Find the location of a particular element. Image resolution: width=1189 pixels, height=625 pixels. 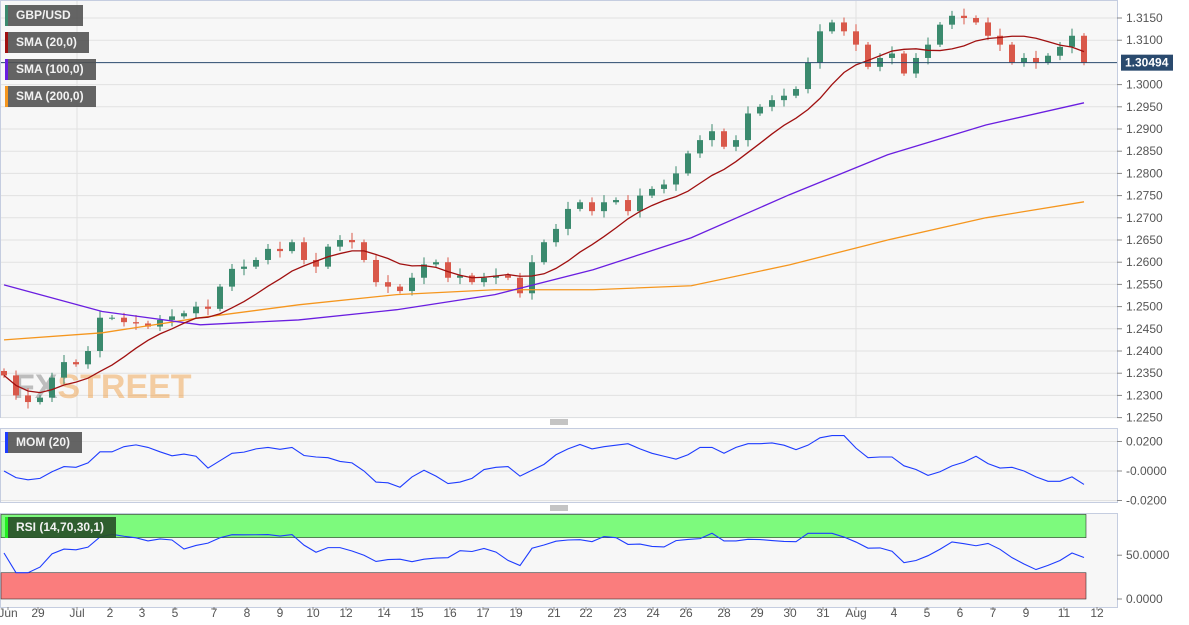

y-tick-label: -0.0200 is located at coordinates (1146, 501).